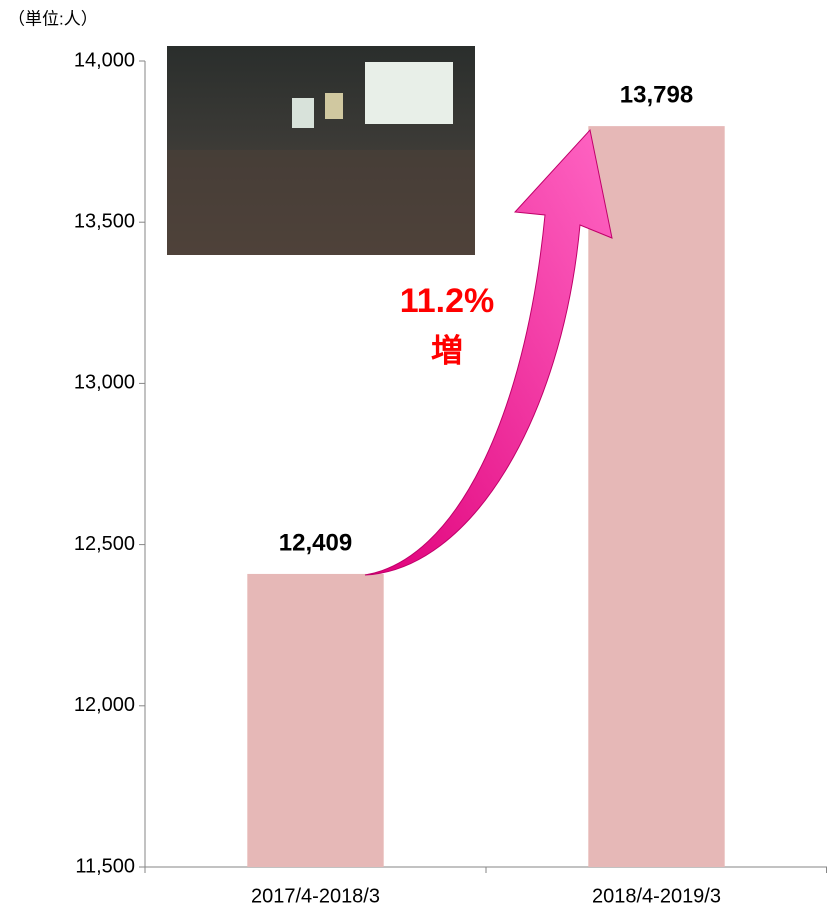 The image size is (827, 915). What do you see at coordinates (315, 896) in the screenshot?
I see `x-tick-label: 2017/4-2018/3` at bounding box center [315, 896].